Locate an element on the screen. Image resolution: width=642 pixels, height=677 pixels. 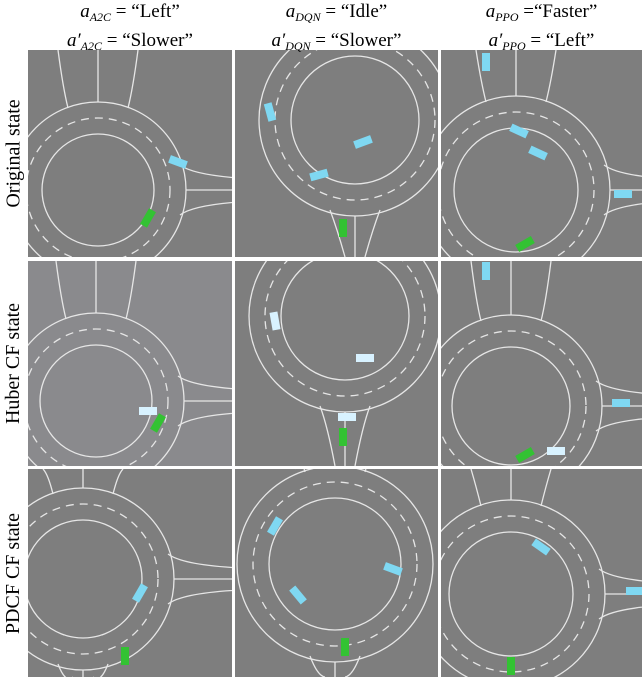
action: =“Faster” is located at coordinates (558, 11).